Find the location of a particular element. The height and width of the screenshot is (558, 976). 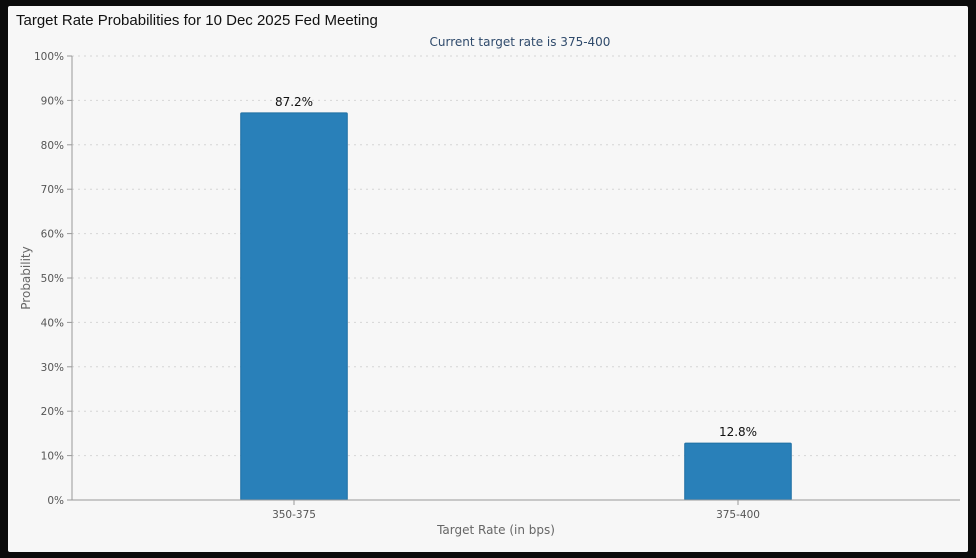

y-tick-label: 80% is located at coordinates (52, 146).